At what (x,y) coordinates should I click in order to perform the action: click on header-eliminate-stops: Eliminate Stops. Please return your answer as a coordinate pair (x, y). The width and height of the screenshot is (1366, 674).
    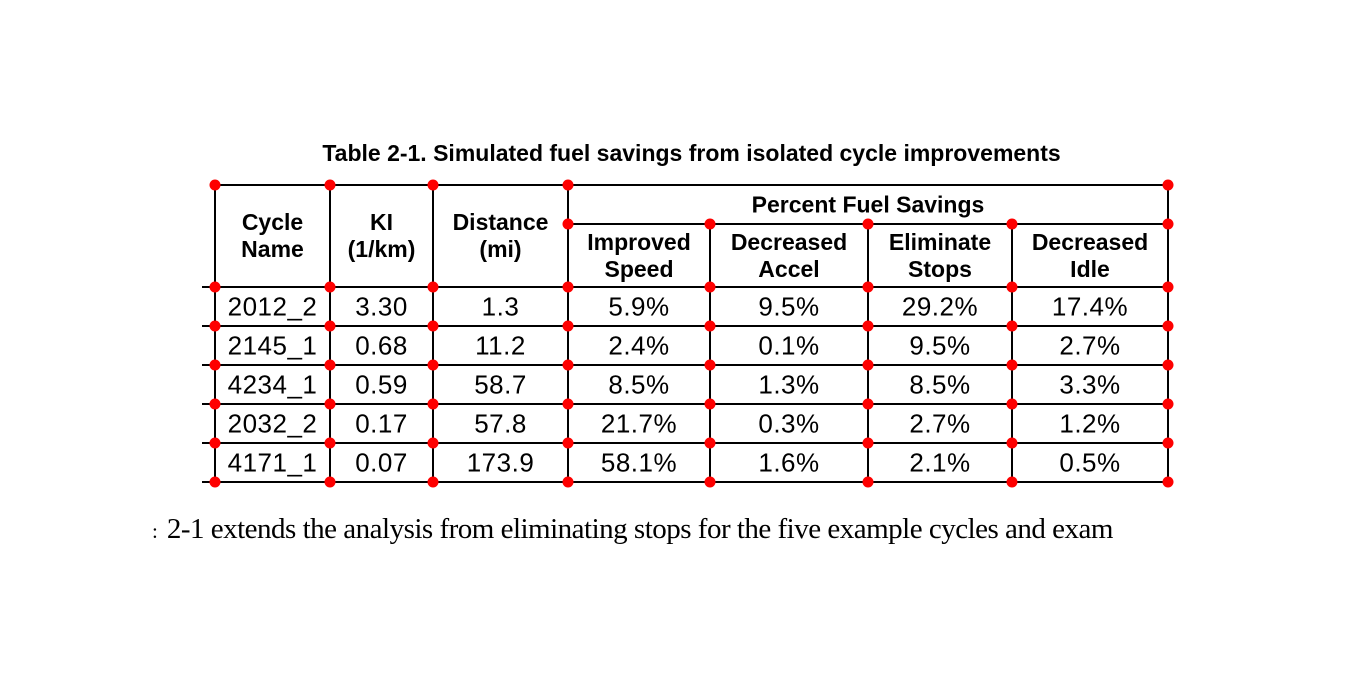
    Looking at the image, I should click on (940, 256).